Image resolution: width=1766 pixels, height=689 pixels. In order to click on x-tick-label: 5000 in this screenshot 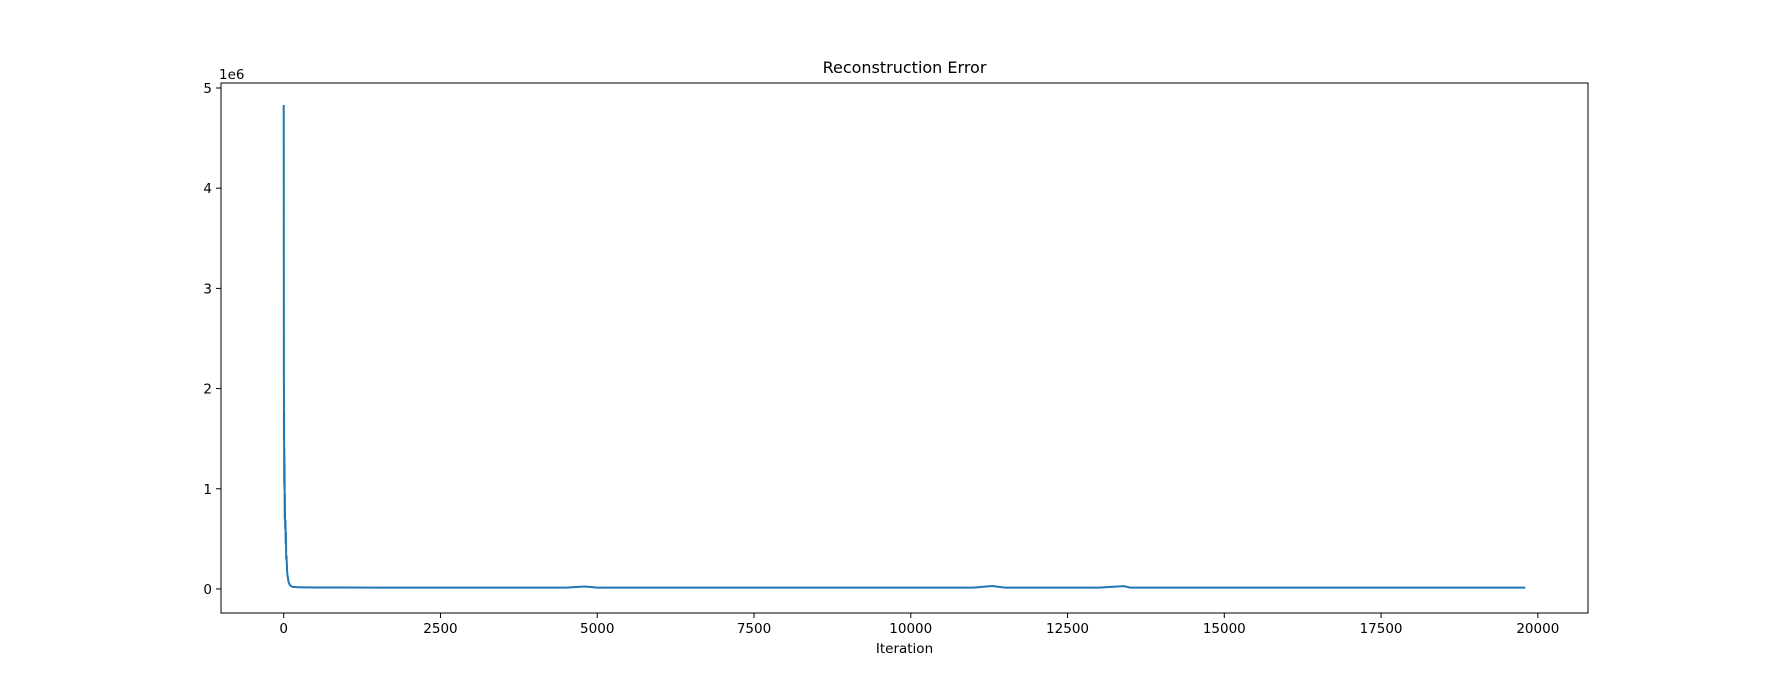, I will do `click(597, 629)`.